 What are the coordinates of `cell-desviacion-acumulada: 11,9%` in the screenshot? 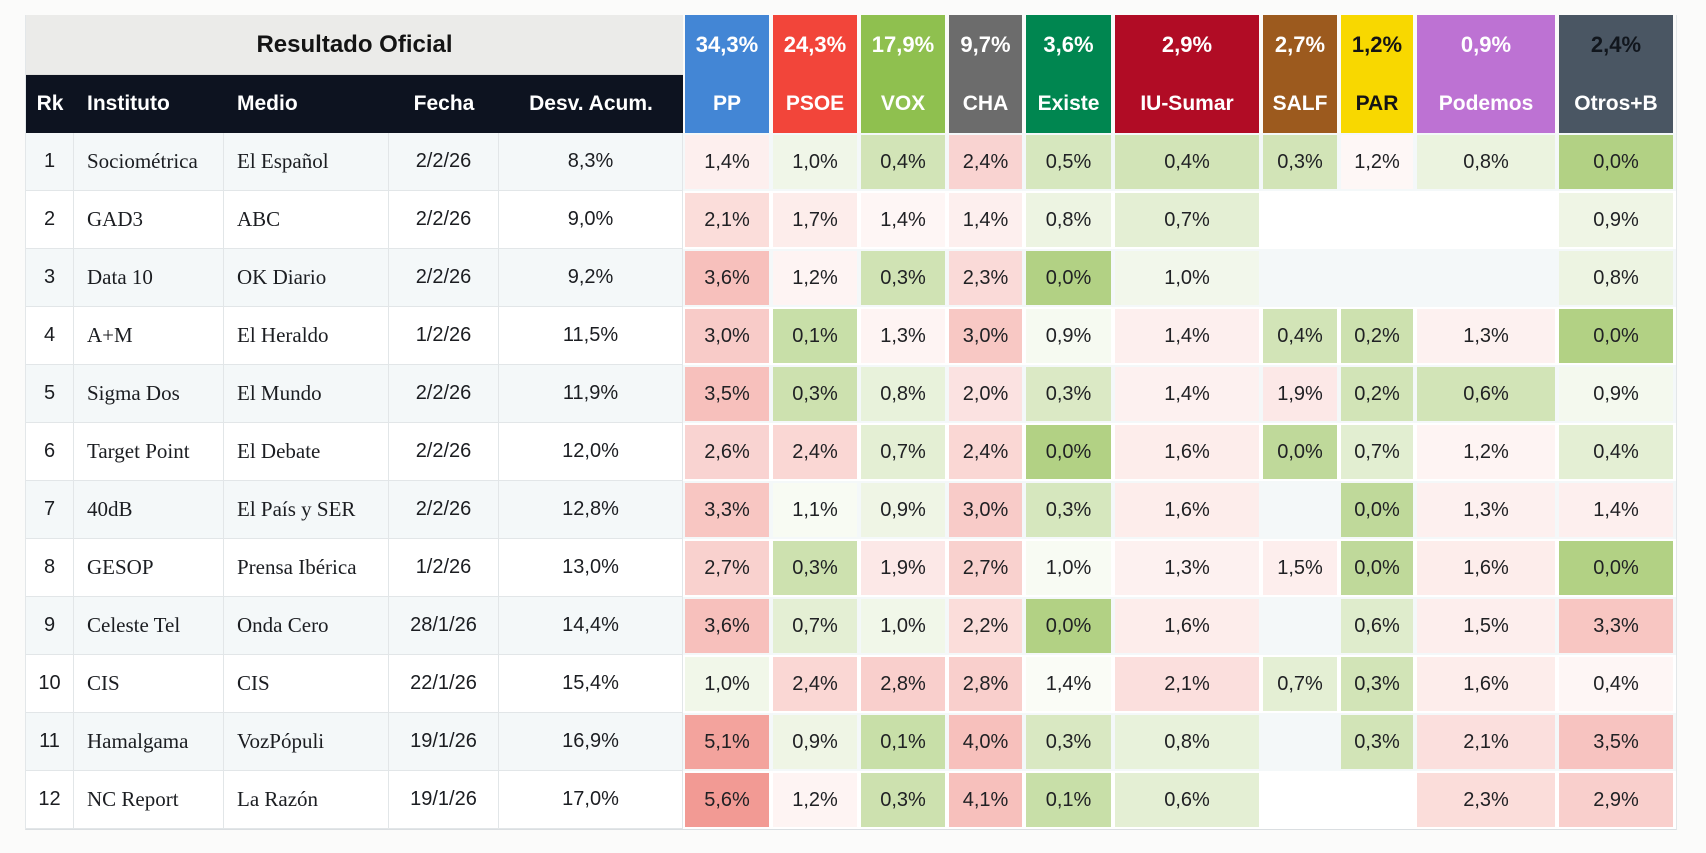 It's located at (591, 394).